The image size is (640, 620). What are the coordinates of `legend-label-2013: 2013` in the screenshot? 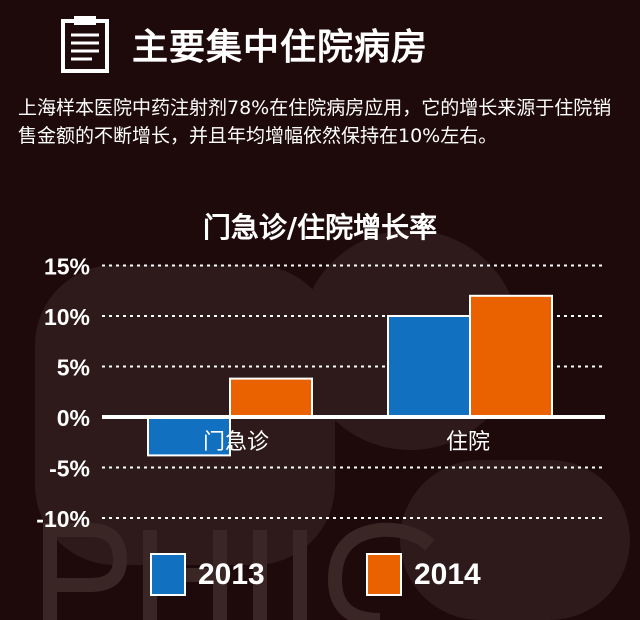 It's located at (231, 574).